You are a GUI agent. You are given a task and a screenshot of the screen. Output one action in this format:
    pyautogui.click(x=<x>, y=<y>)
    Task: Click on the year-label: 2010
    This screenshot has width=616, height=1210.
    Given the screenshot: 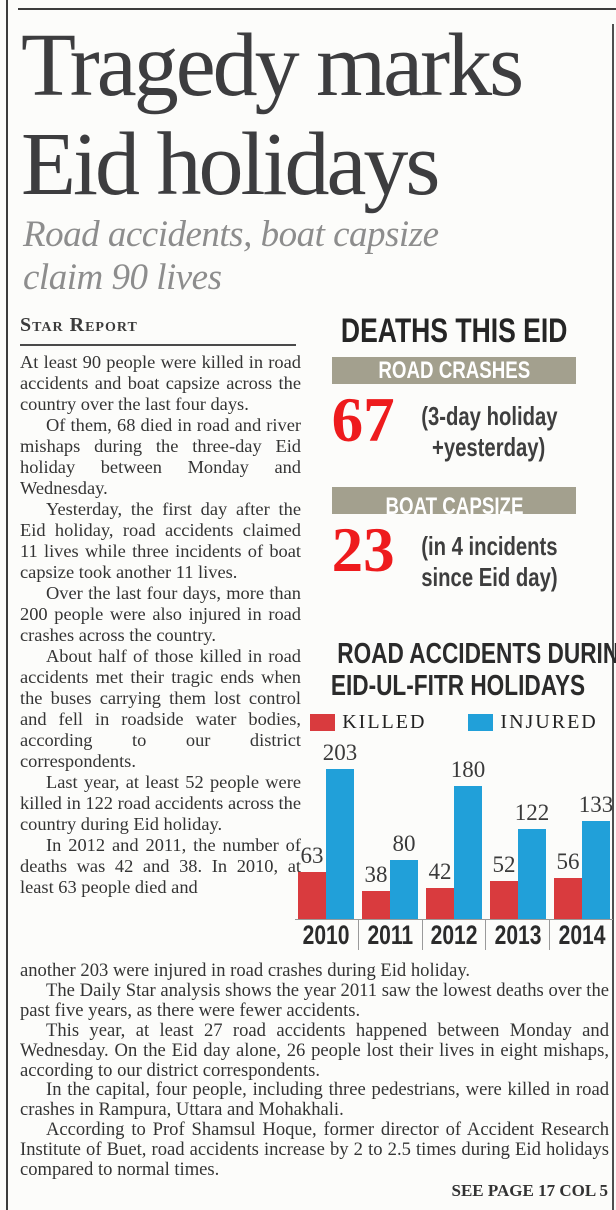 What is the action you would take?
    pyautogui.click(x=326, y=935)
    